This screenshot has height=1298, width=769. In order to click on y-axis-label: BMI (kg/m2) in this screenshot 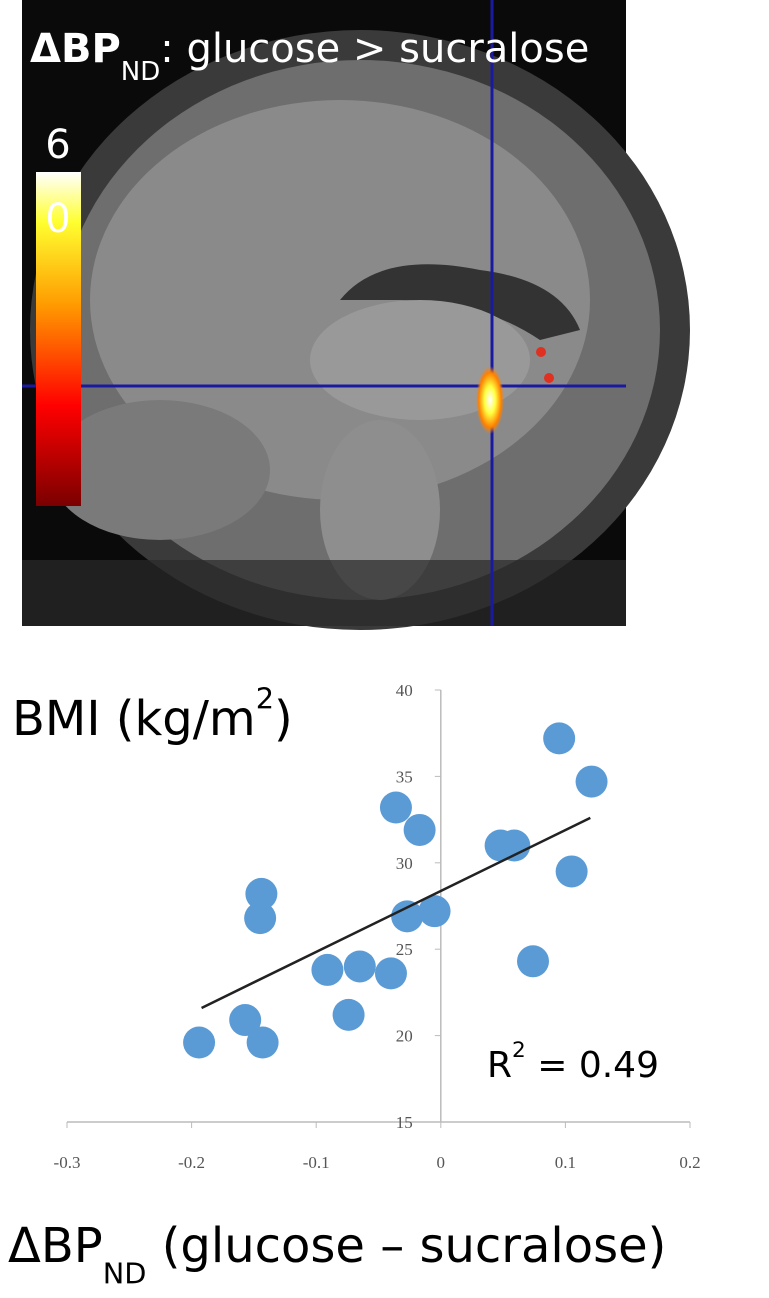, I will do `click(152, 714)`.